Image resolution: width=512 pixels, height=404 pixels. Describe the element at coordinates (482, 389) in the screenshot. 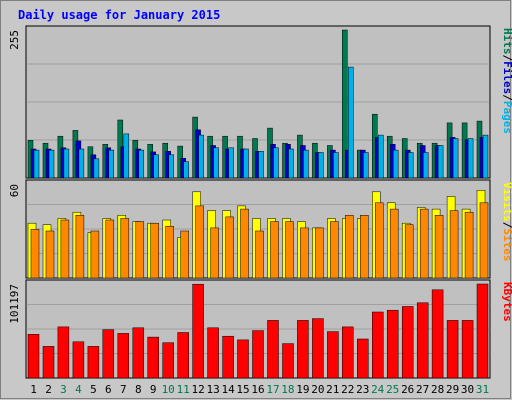

I see `x-tick-label: 31` at that location.